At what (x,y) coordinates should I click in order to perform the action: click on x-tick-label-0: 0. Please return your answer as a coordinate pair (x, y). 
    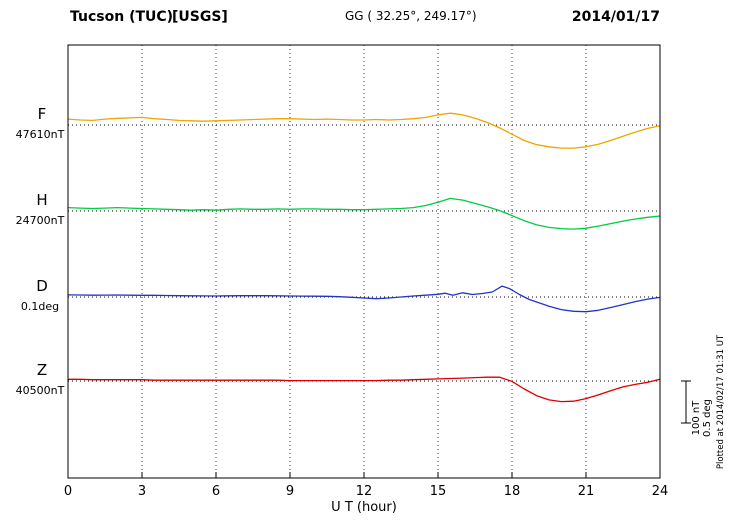
    Looking at the image, I should click on (68, 491).